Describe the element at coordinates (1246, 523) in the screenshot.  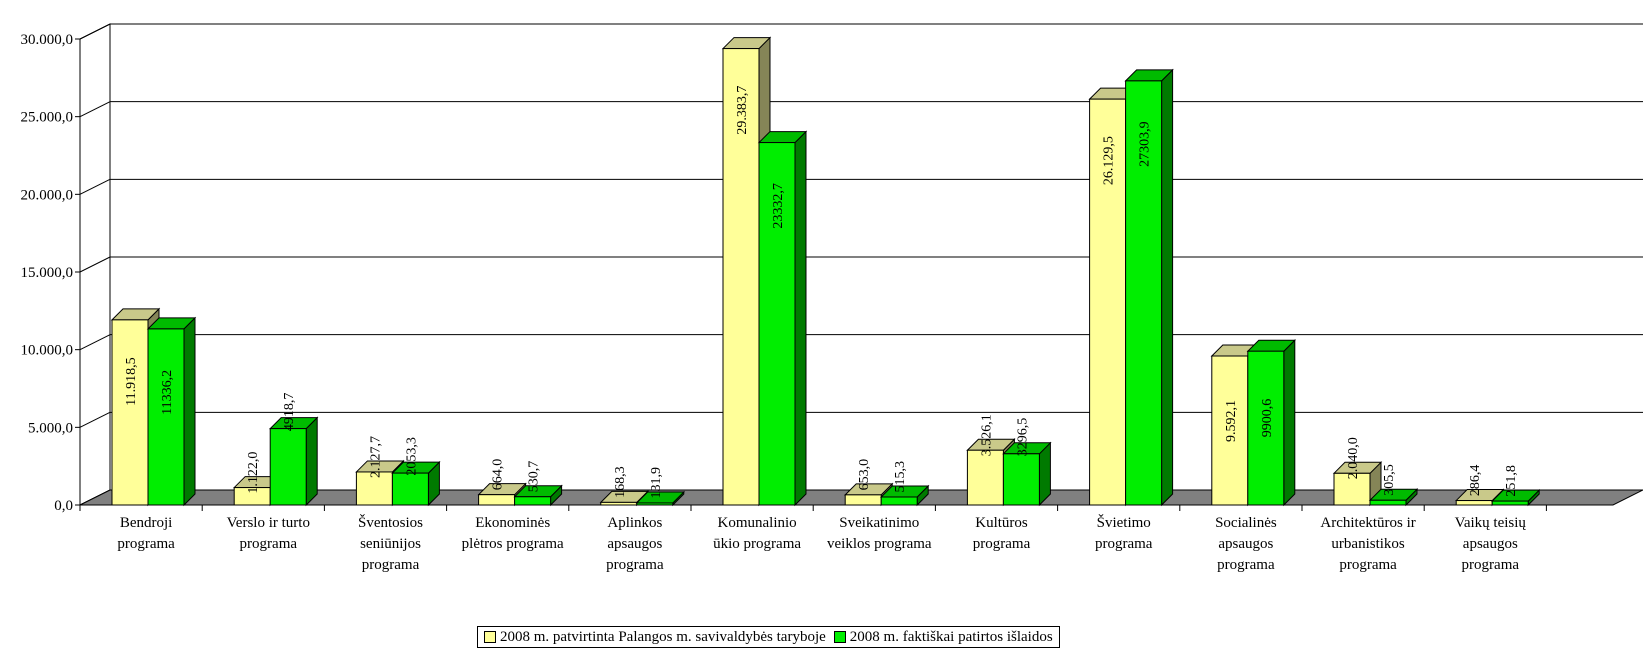
I see `category-label-line: Socialinės` at that location.